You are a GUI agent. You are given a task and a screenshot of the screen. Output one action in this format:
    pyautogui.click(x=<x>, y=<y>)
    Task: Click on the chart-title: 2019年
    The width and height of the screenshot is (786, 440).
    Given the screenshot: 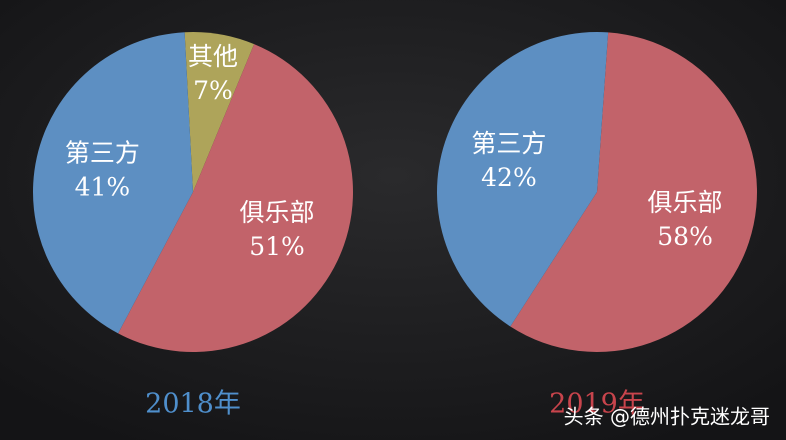 What is the action you would take?
    pyautogui.click(x=597, y=404)
    